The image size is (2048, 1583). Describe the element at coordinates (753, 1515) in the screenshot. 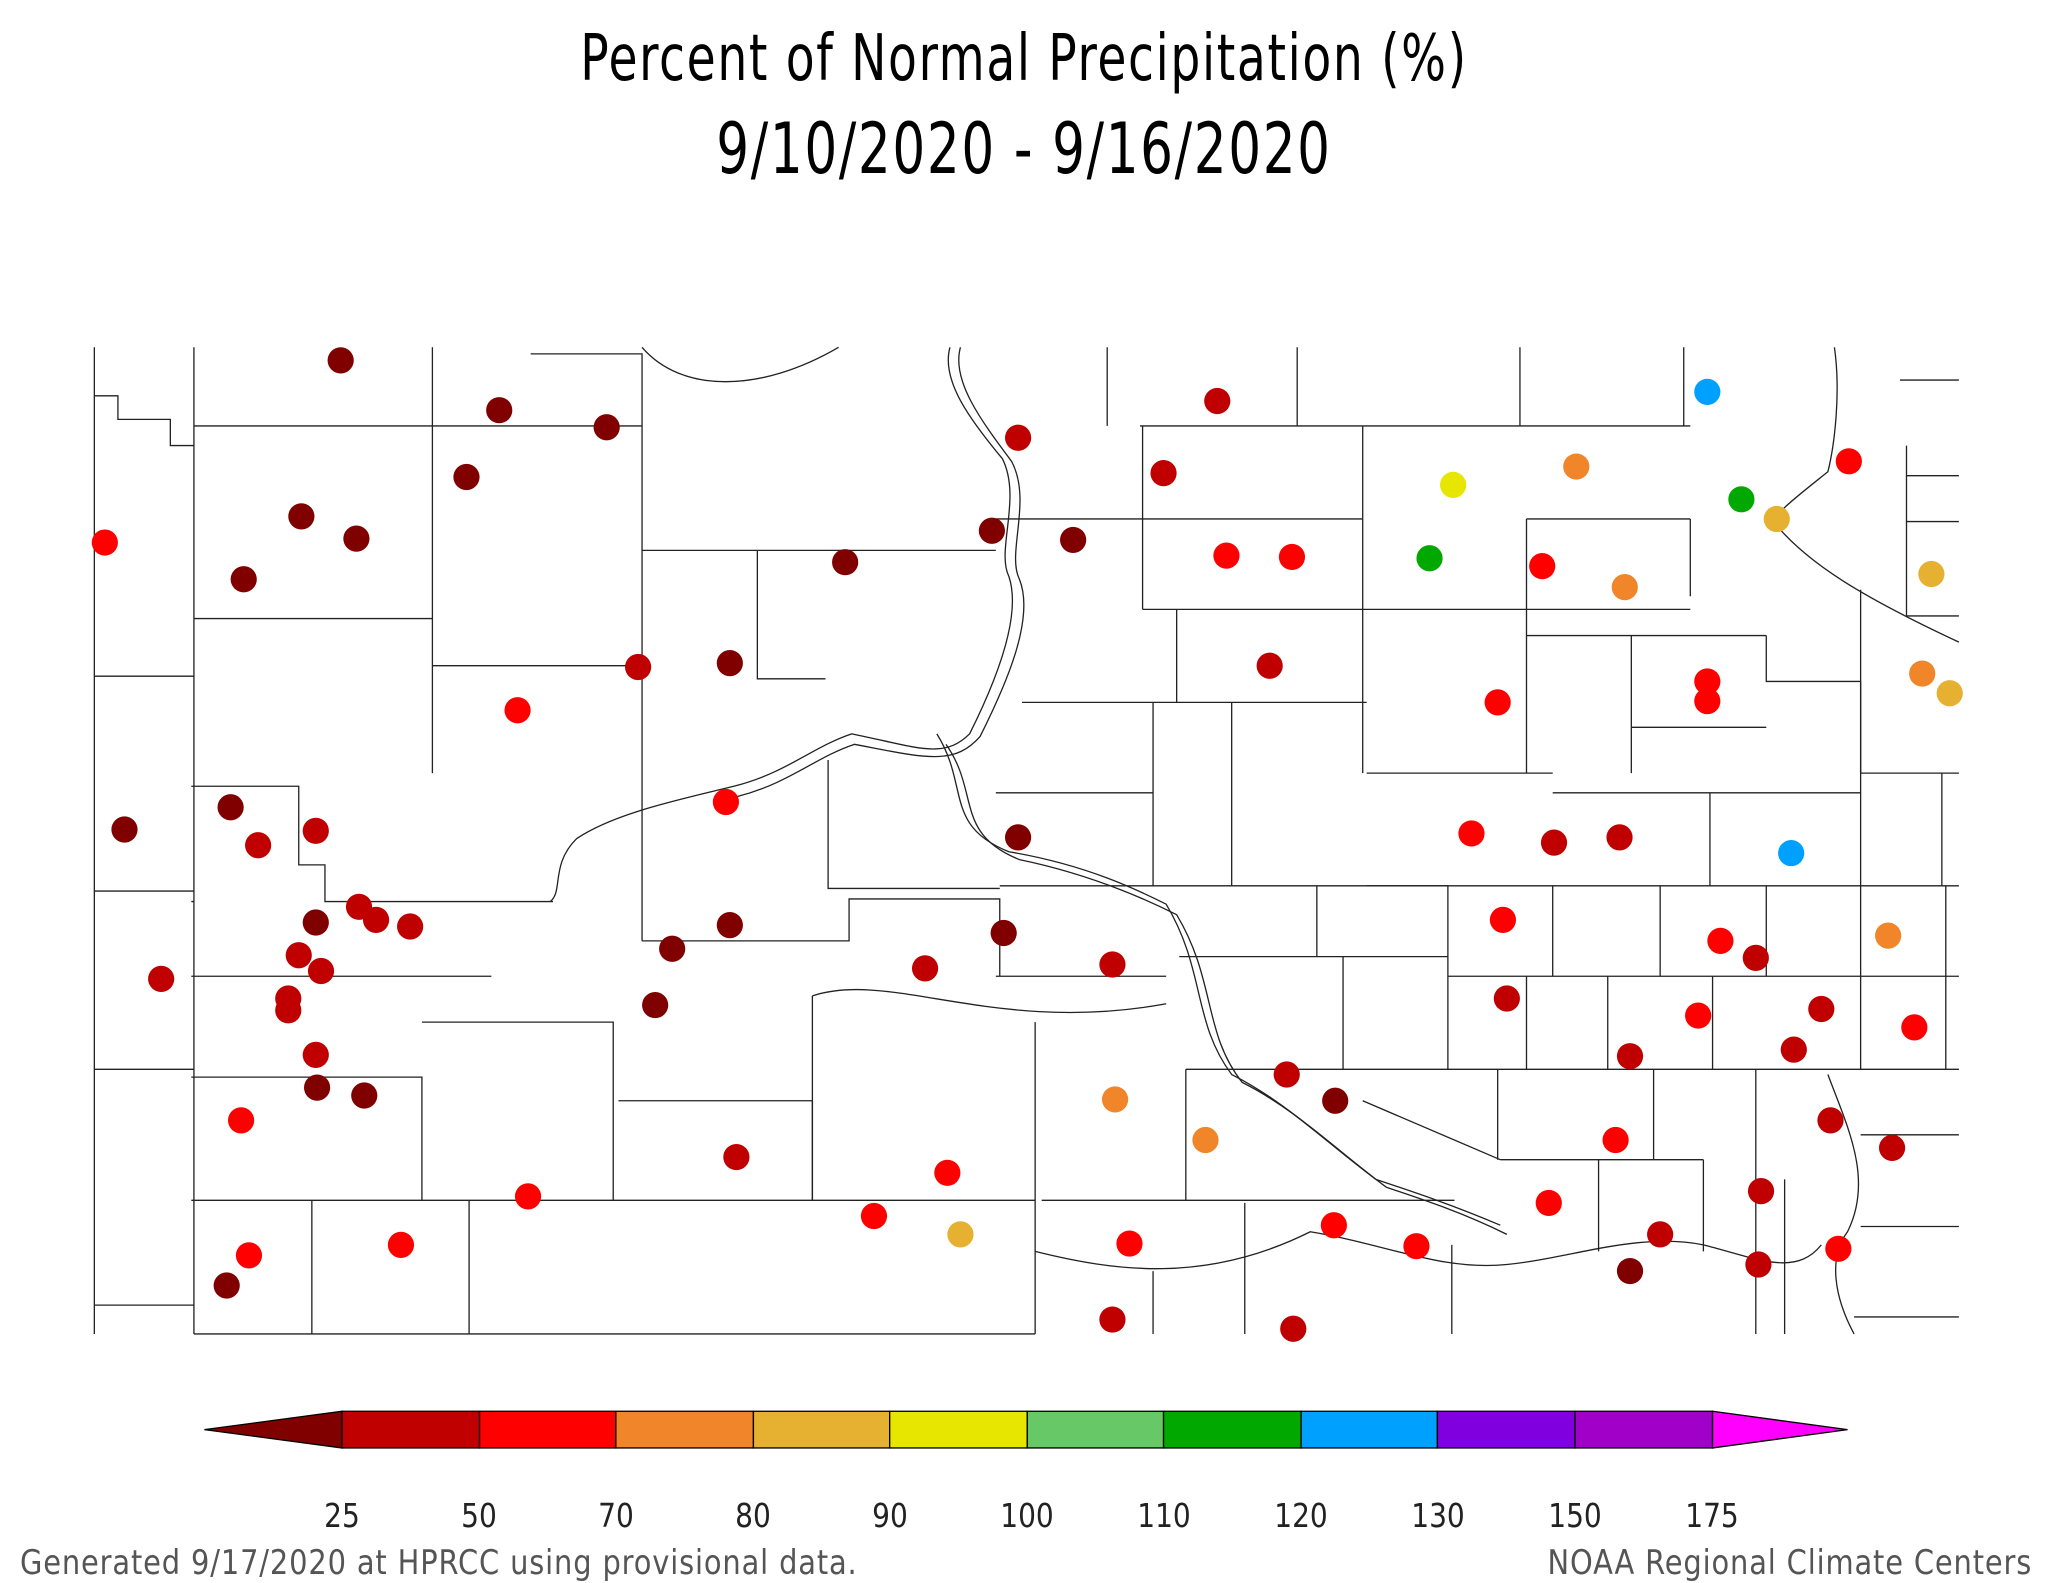

I see `colorbar-label: 80` at that location.